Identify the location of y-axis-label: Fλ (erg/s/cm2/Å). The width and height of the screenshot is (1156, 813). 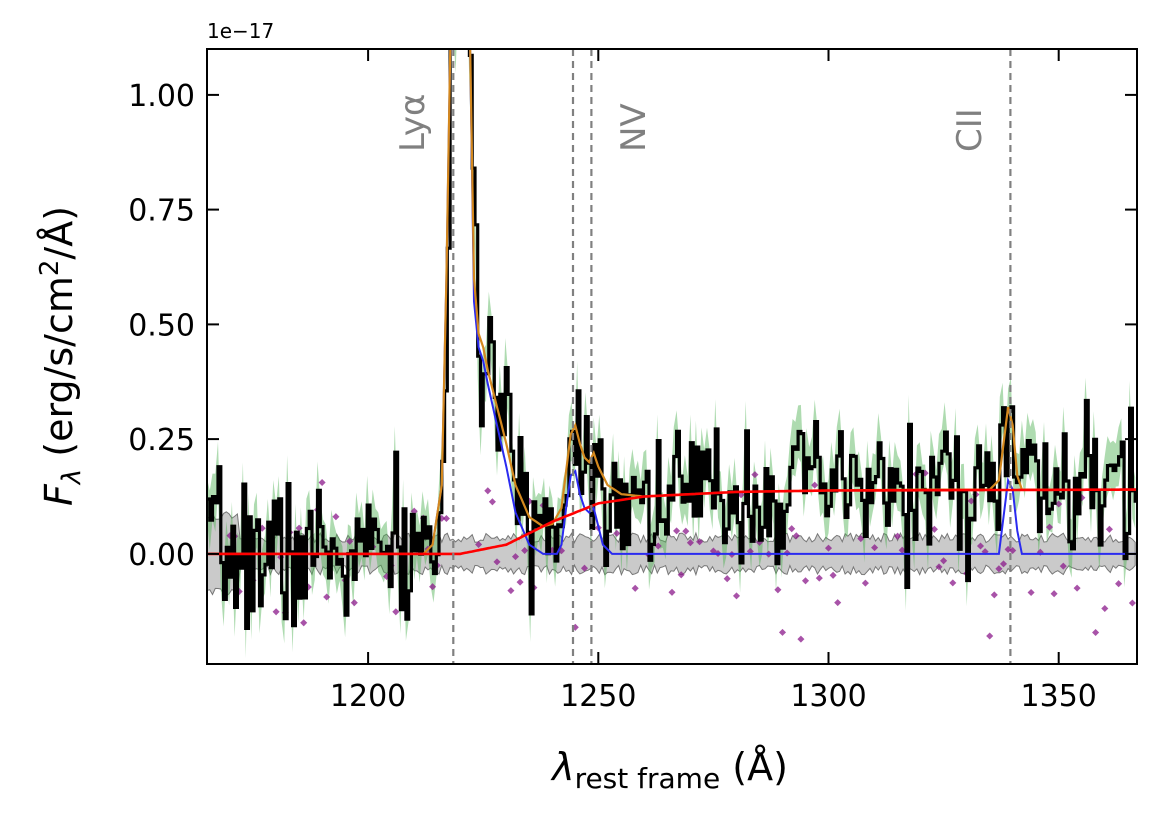
(61, 356).